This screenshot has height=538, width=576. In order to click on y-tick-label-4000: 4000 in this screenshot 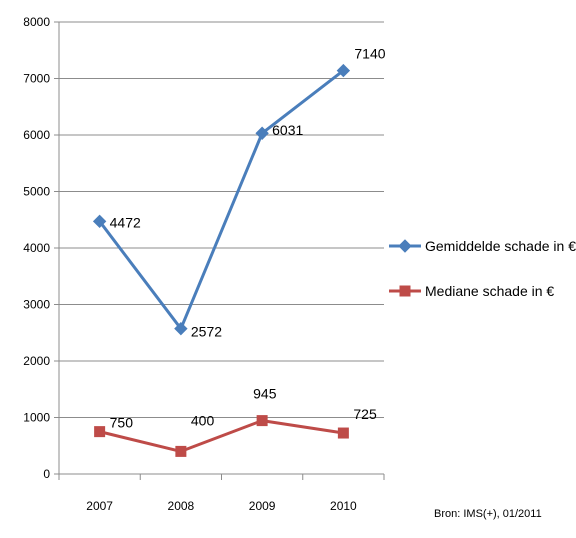, I will do `click(36, 248)`.